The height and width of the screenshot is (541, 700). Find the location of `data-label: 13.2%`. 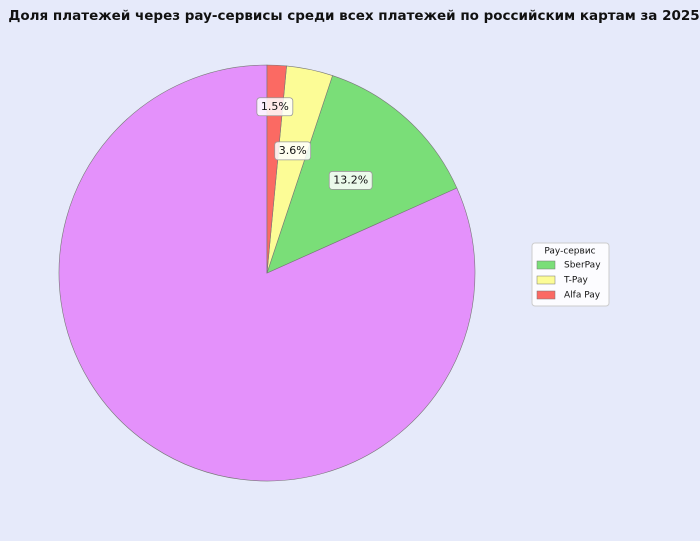

data-label: 13.2% is located at coordinates (350, 180).